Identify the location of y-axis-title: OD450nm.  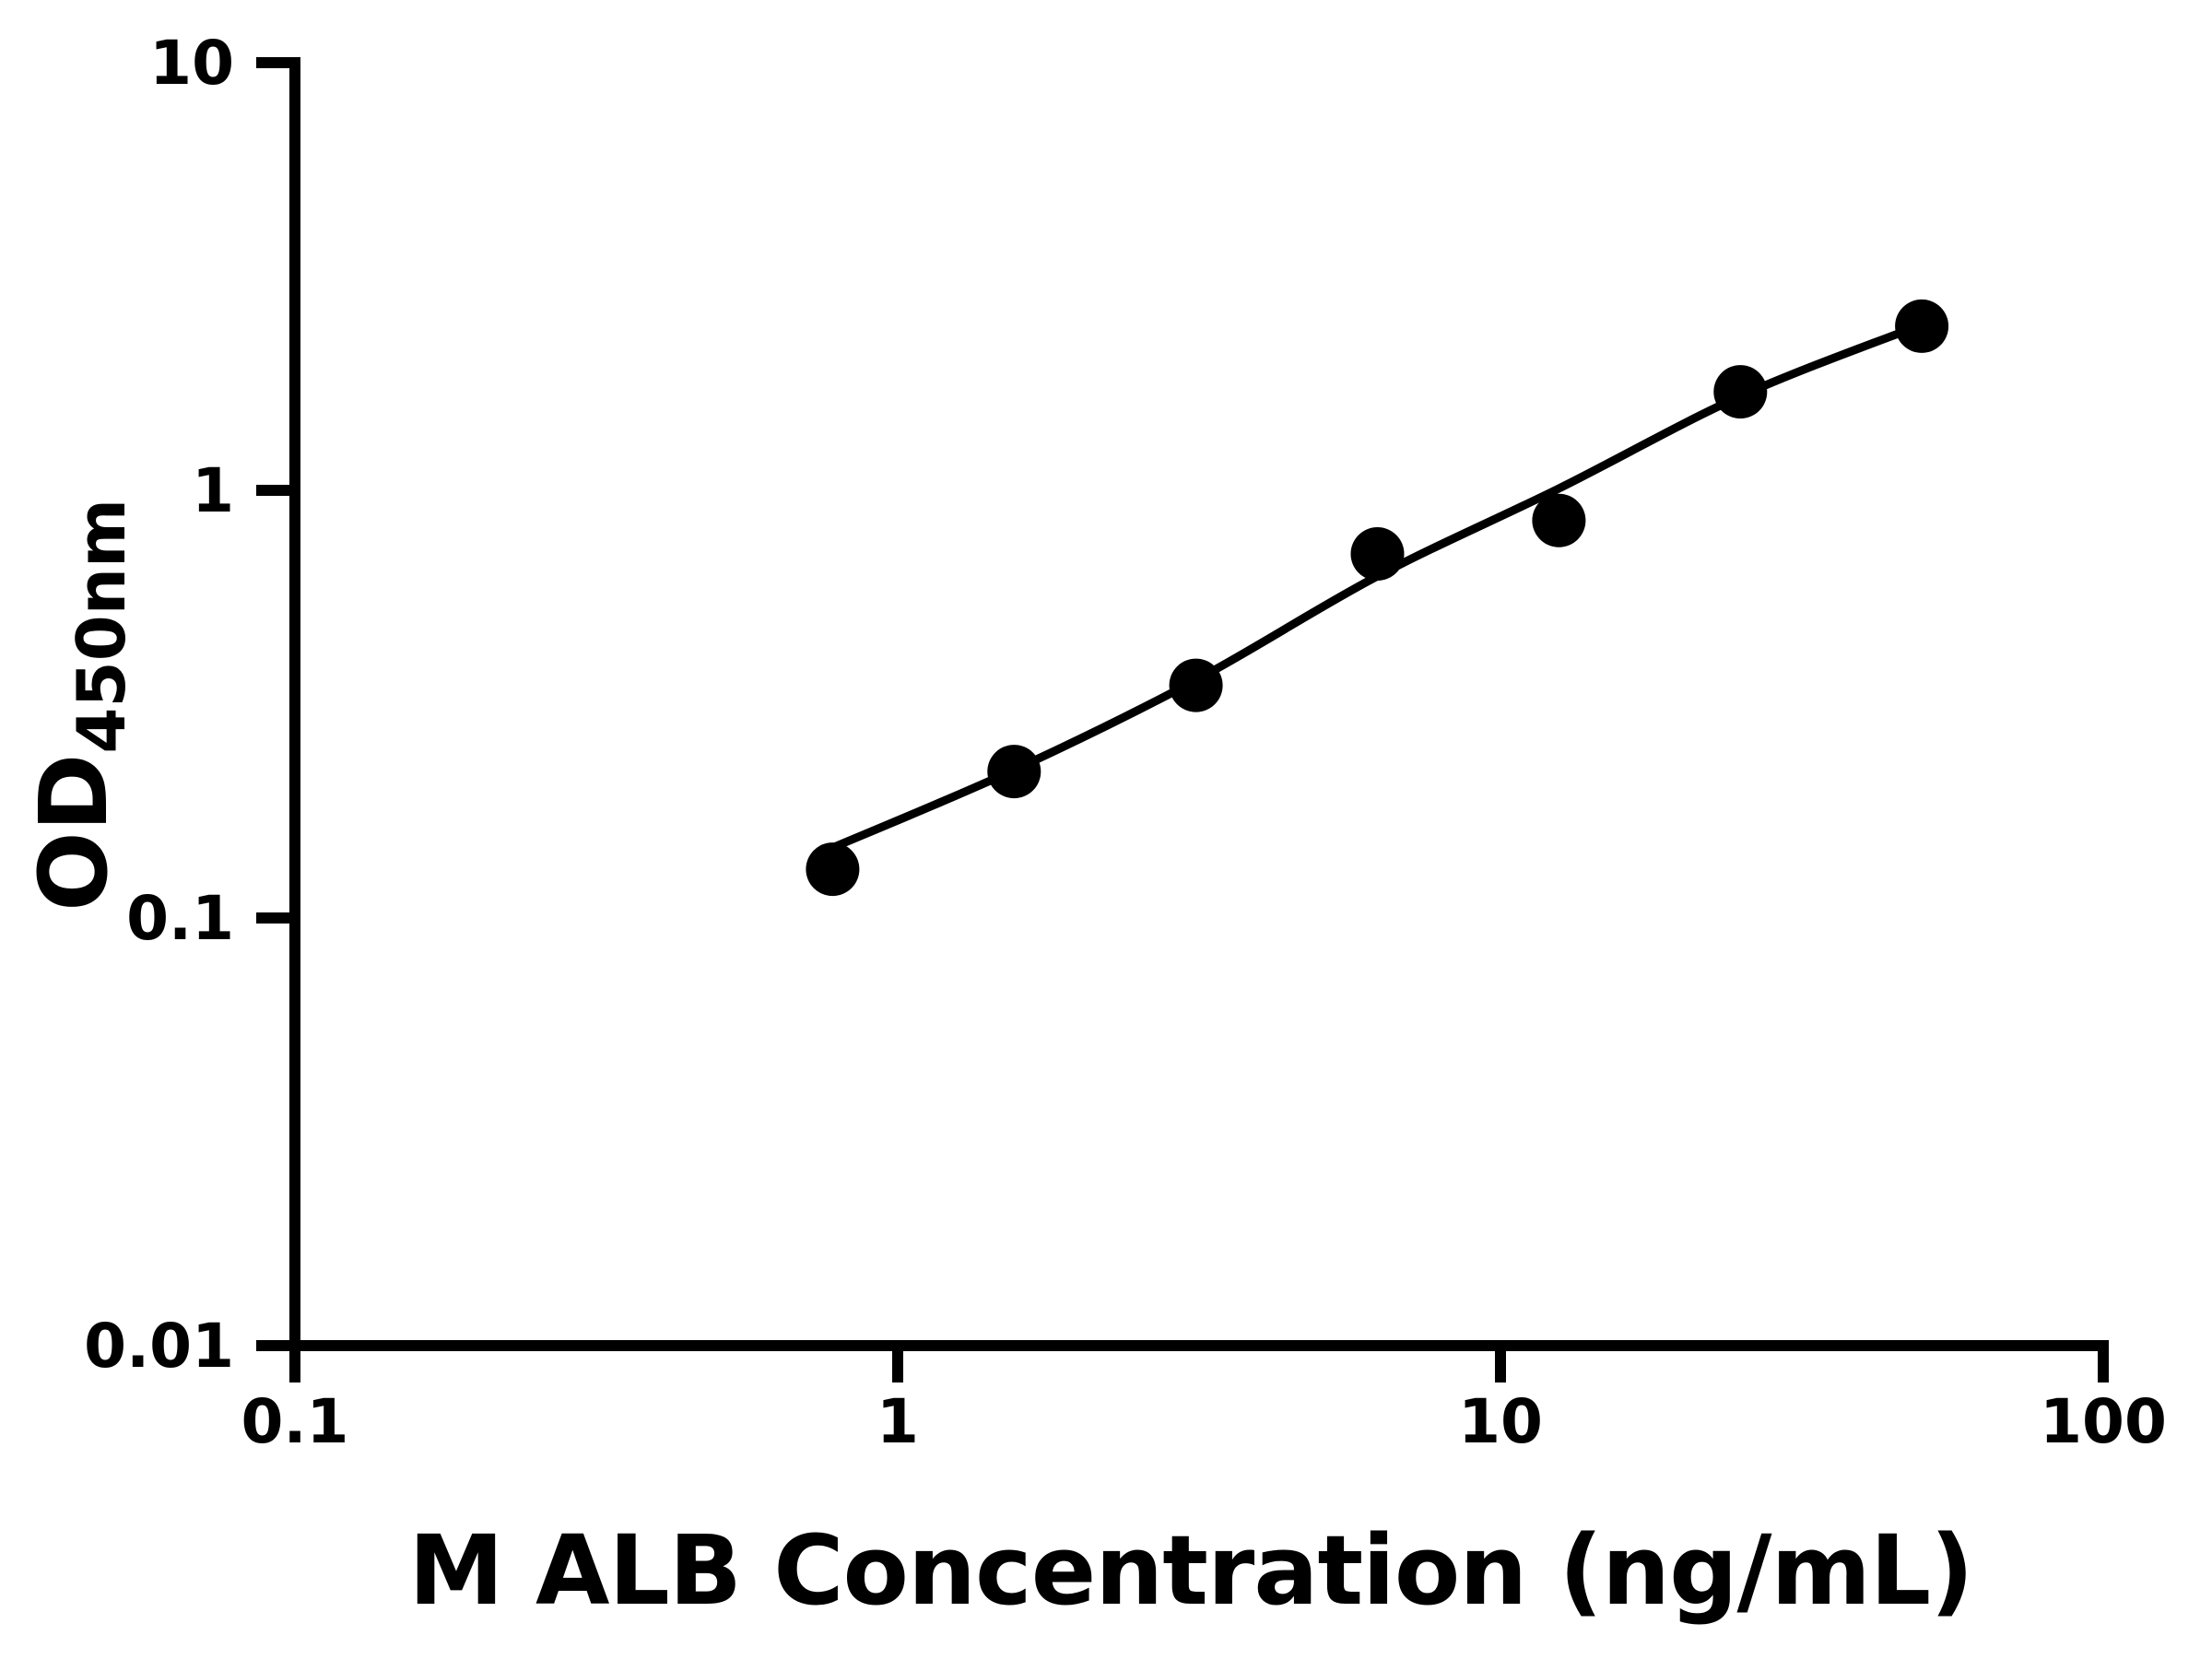
(79, 705).